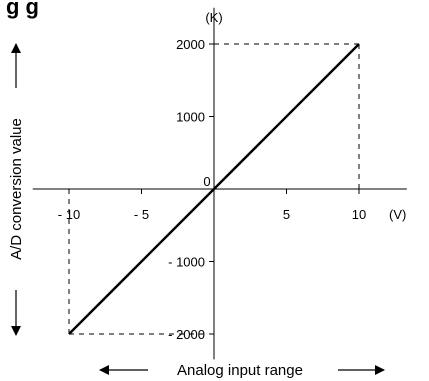 The height and width of the screenshot is (381, 429). What do you see at coordinates (186, 262) in the screenshot?
I see `y-tick-label: - 1000` at bounding box center [186, 262].